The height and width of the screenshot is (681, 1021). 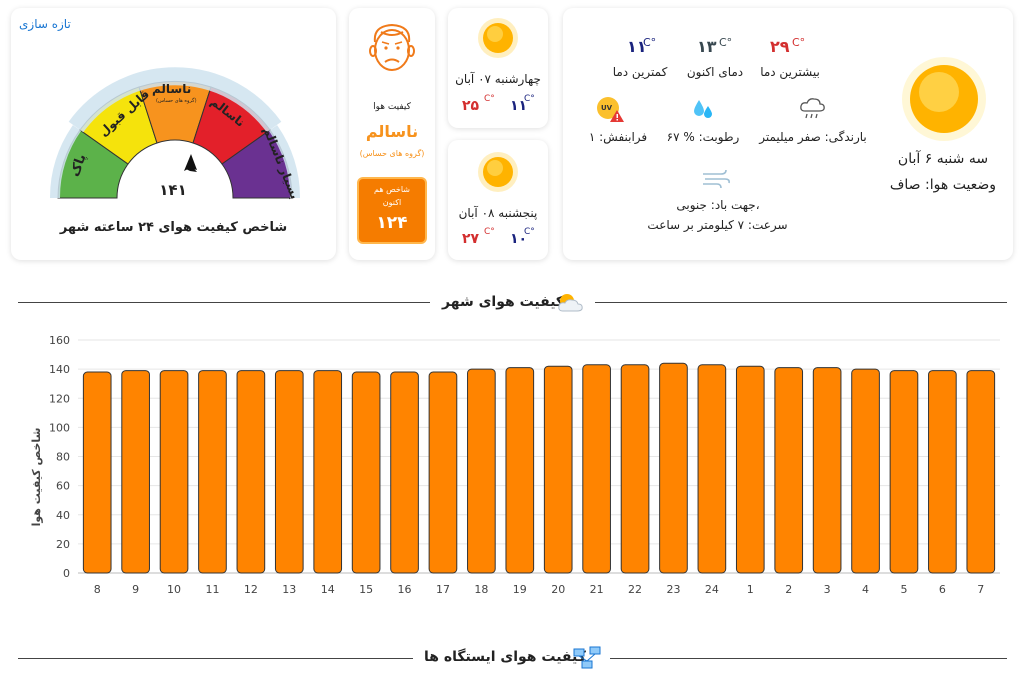 I want to click on today-uv: فرابنفش: ۱, so click(x=618, y=137).